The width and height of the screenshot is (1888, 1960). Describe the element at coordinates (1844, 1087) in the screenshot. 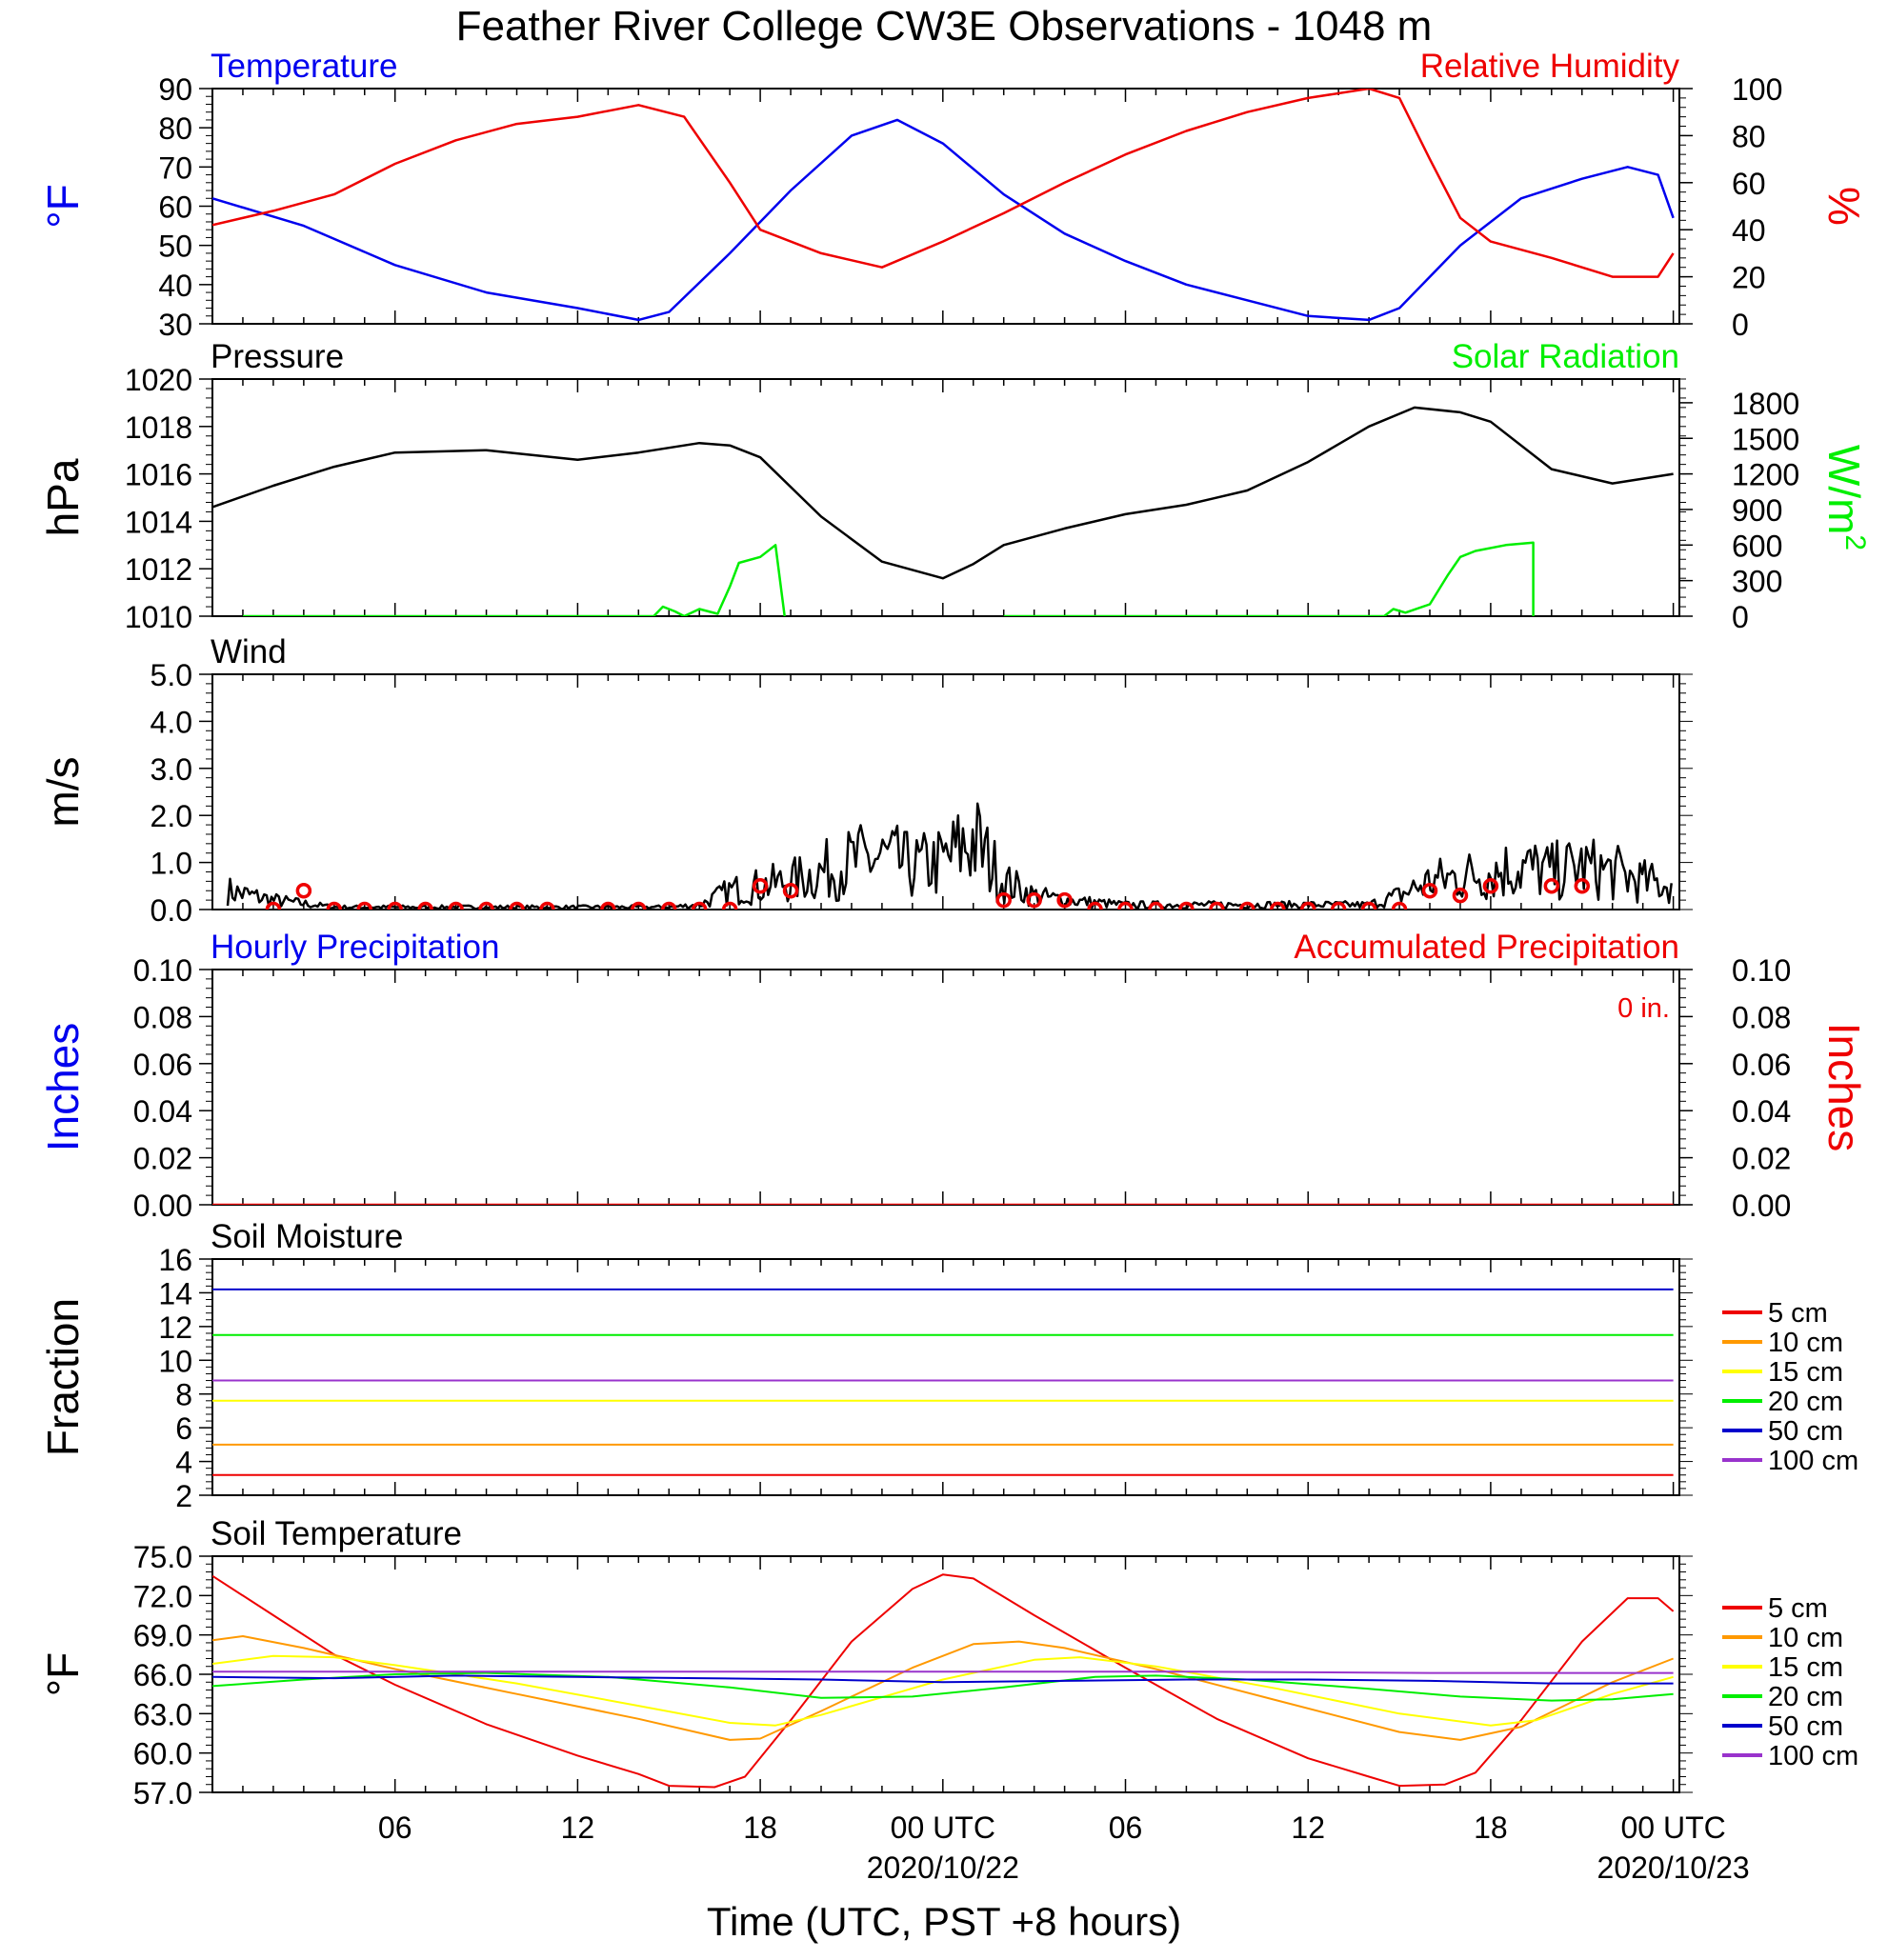

I see `y-right-axis-label: Inches` at that location.